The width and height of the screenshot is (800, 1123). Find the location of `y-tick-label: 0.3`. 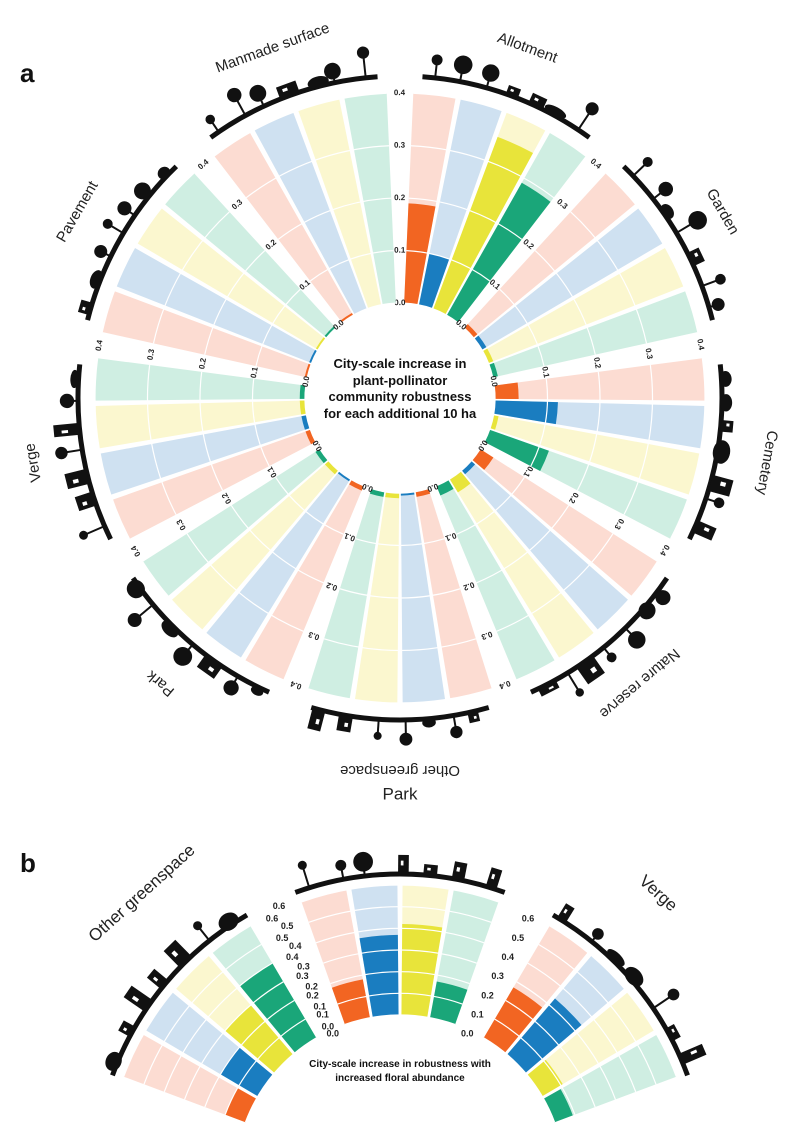

y-tick-label: 0.3 is located at coordinates (497, 976).